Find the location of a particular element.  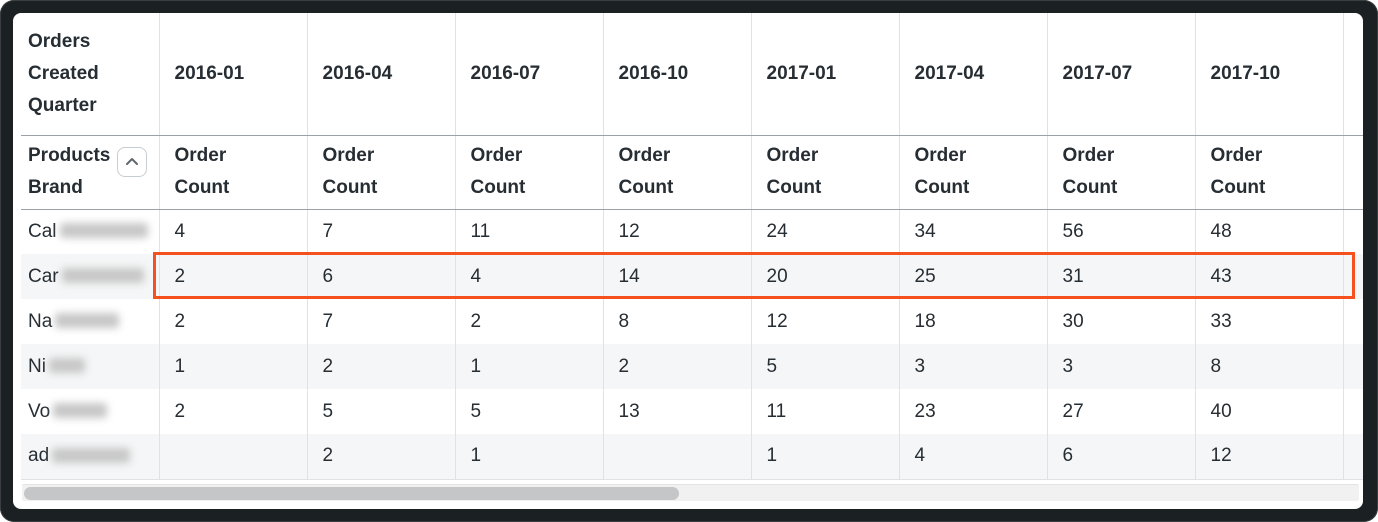

brand-row-label: Car is located at coordinates (90, 276).